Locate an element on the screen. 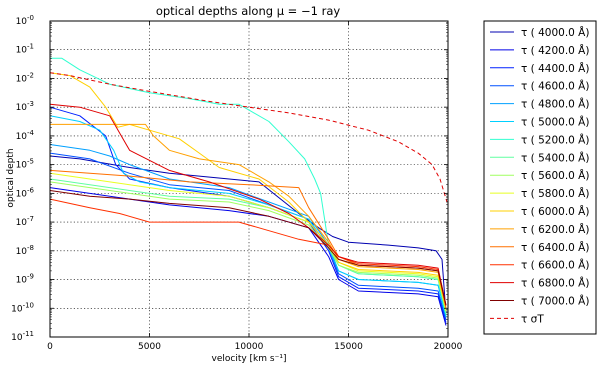  legend-label: τ ( 6200.0 Å) is located at coordinates (555, 229).